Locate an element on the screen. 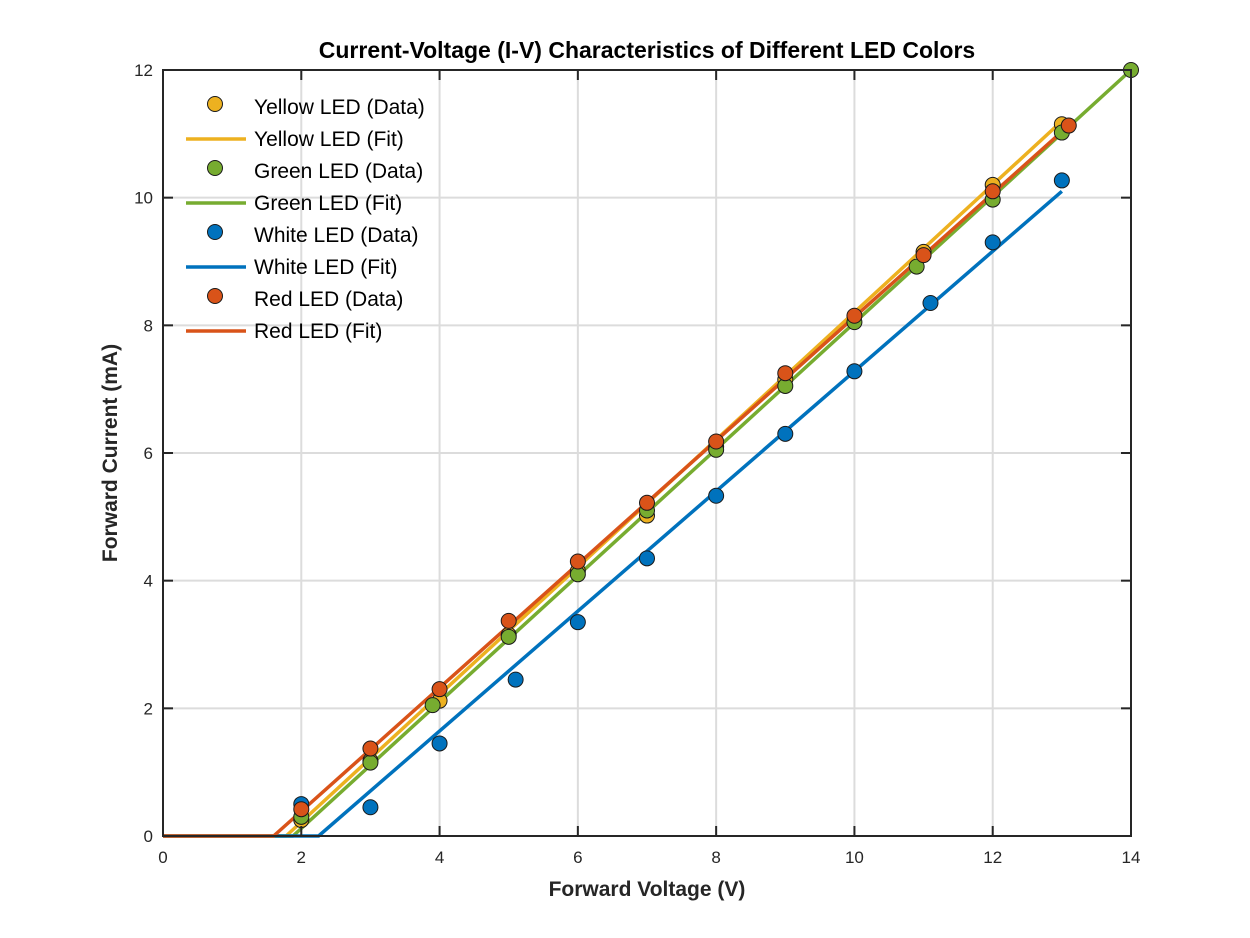 This screenshot has height=938, width=1250. x-tick-label: 14 is located at coordinates (1131, 857).